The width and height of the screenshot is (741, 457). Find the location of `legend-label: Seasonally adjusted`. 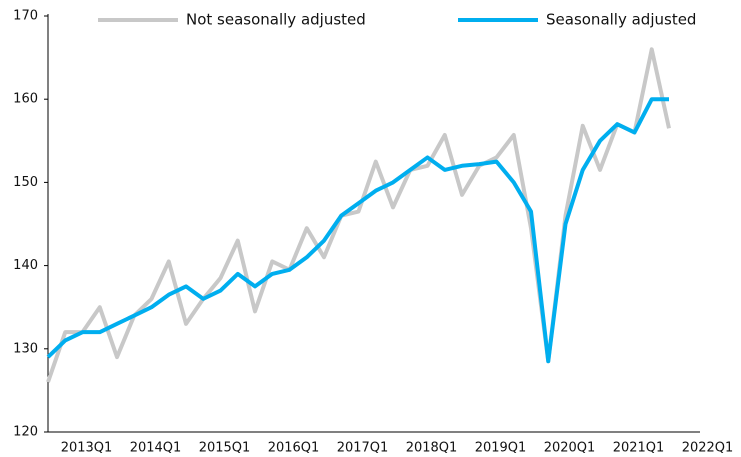

legend-label: Seasonally adjusted is located at coordinates (621, 20).